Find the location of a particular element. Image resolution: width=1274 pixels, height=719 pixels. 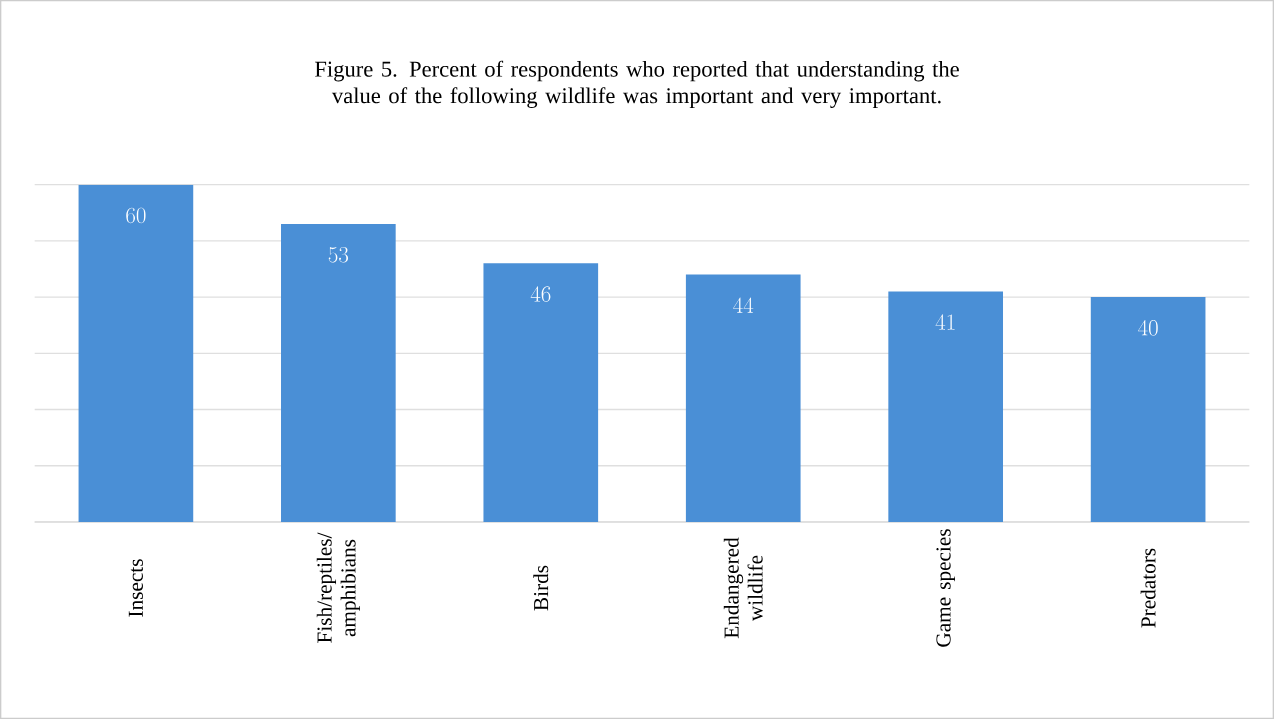

x-tick-label: Insects is located at coordinates (135, 588).